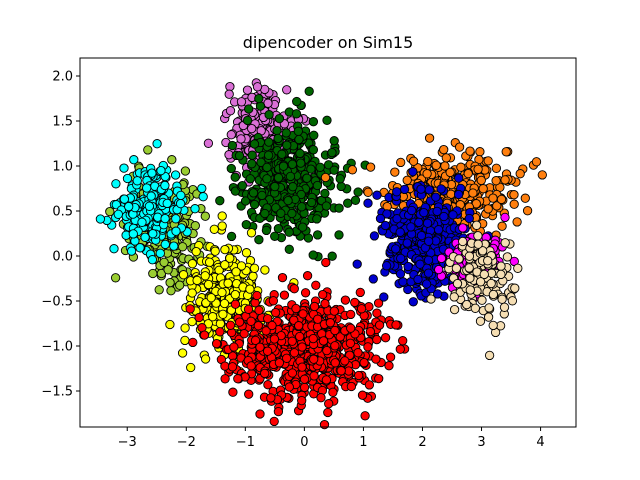  I want to click on y-tick-label: 0.5, so click(62, 212).